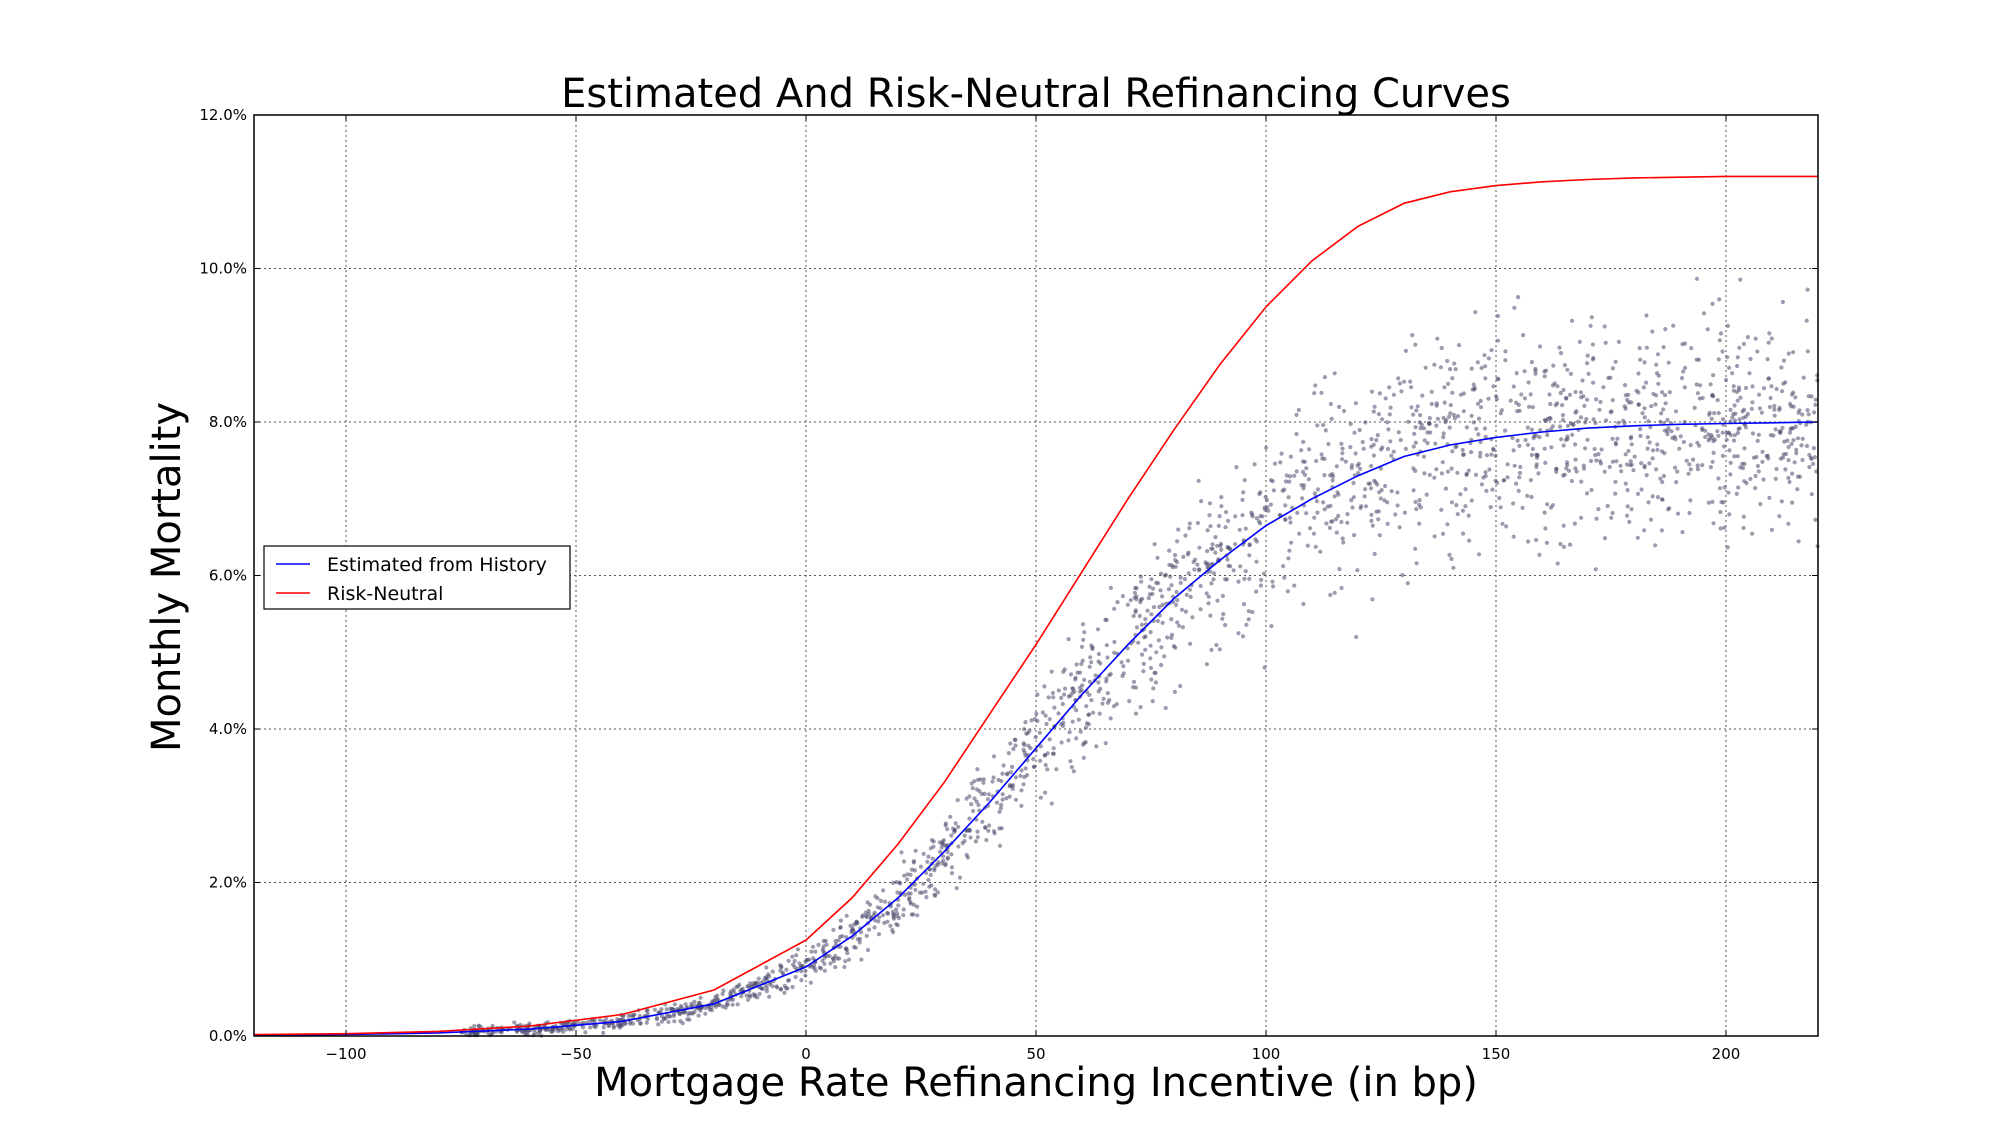 This screenshot has height=1141, width=2000. I want to click on x-tick-label: 200, so click(1726, 1054).